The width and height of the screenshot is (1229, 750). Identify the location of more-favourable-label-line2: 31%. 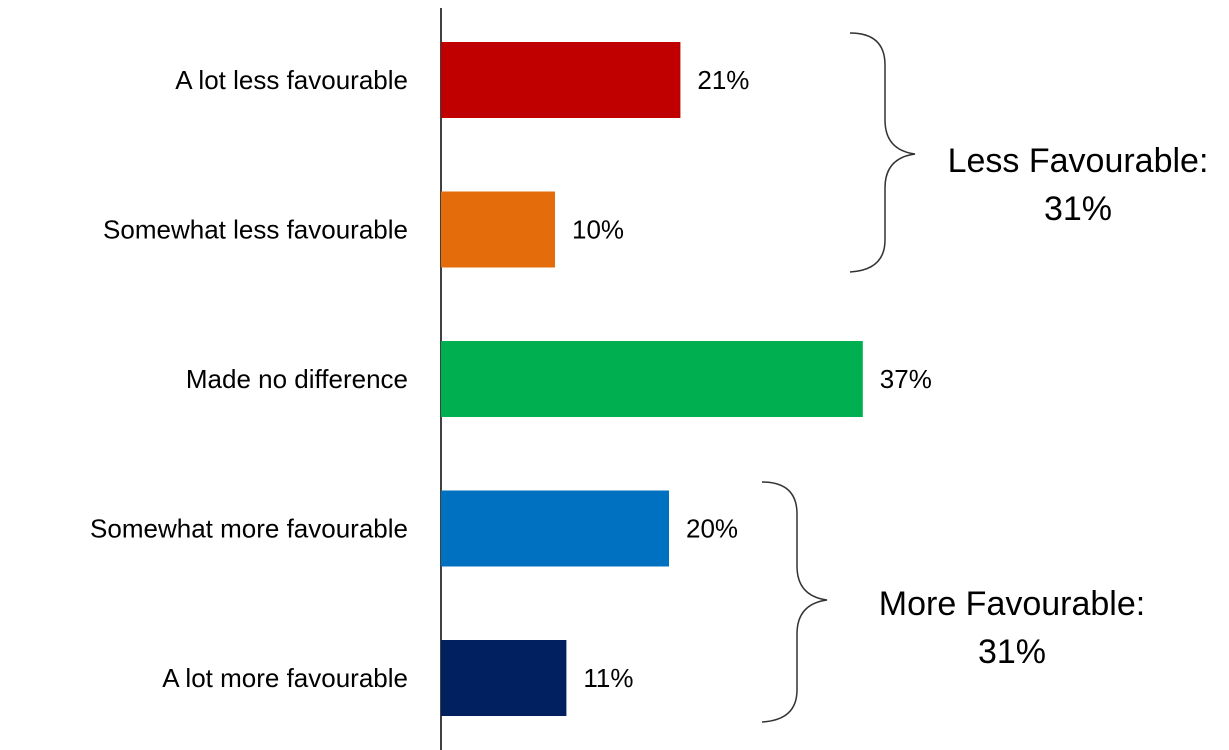
(1012, 652).